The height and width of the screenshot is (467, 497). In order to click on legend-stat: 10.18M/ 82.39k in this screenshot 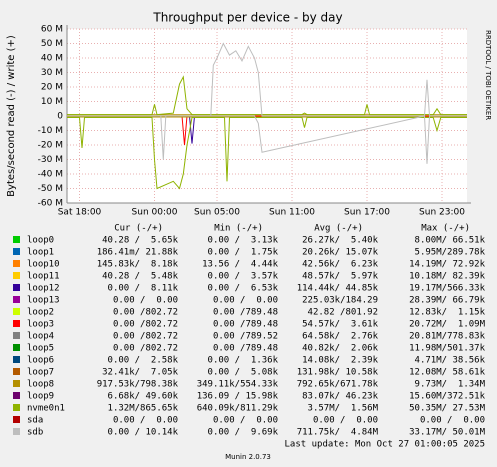, I will do `click(447, 277)`.